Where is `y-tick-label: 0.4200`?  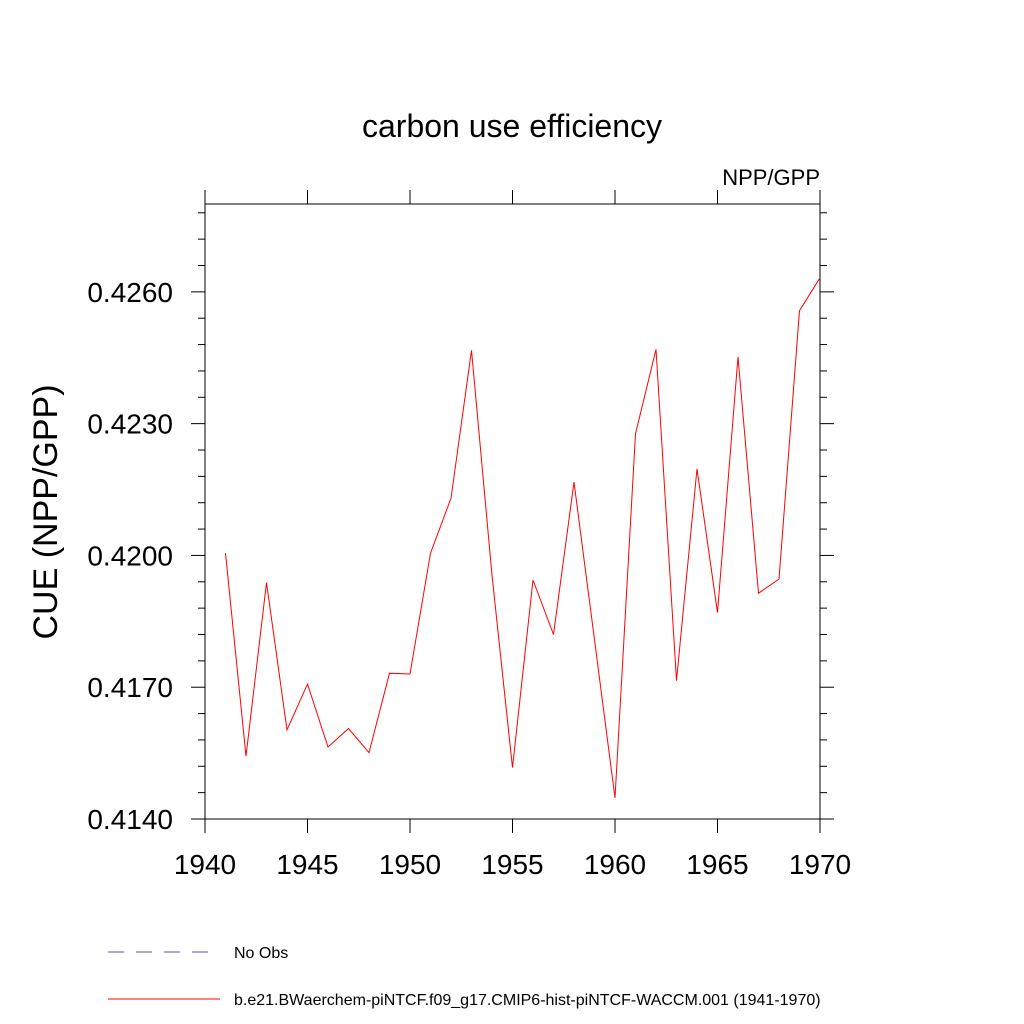 y-tick-label: 0.4200 is located at coordinates (130, 555).